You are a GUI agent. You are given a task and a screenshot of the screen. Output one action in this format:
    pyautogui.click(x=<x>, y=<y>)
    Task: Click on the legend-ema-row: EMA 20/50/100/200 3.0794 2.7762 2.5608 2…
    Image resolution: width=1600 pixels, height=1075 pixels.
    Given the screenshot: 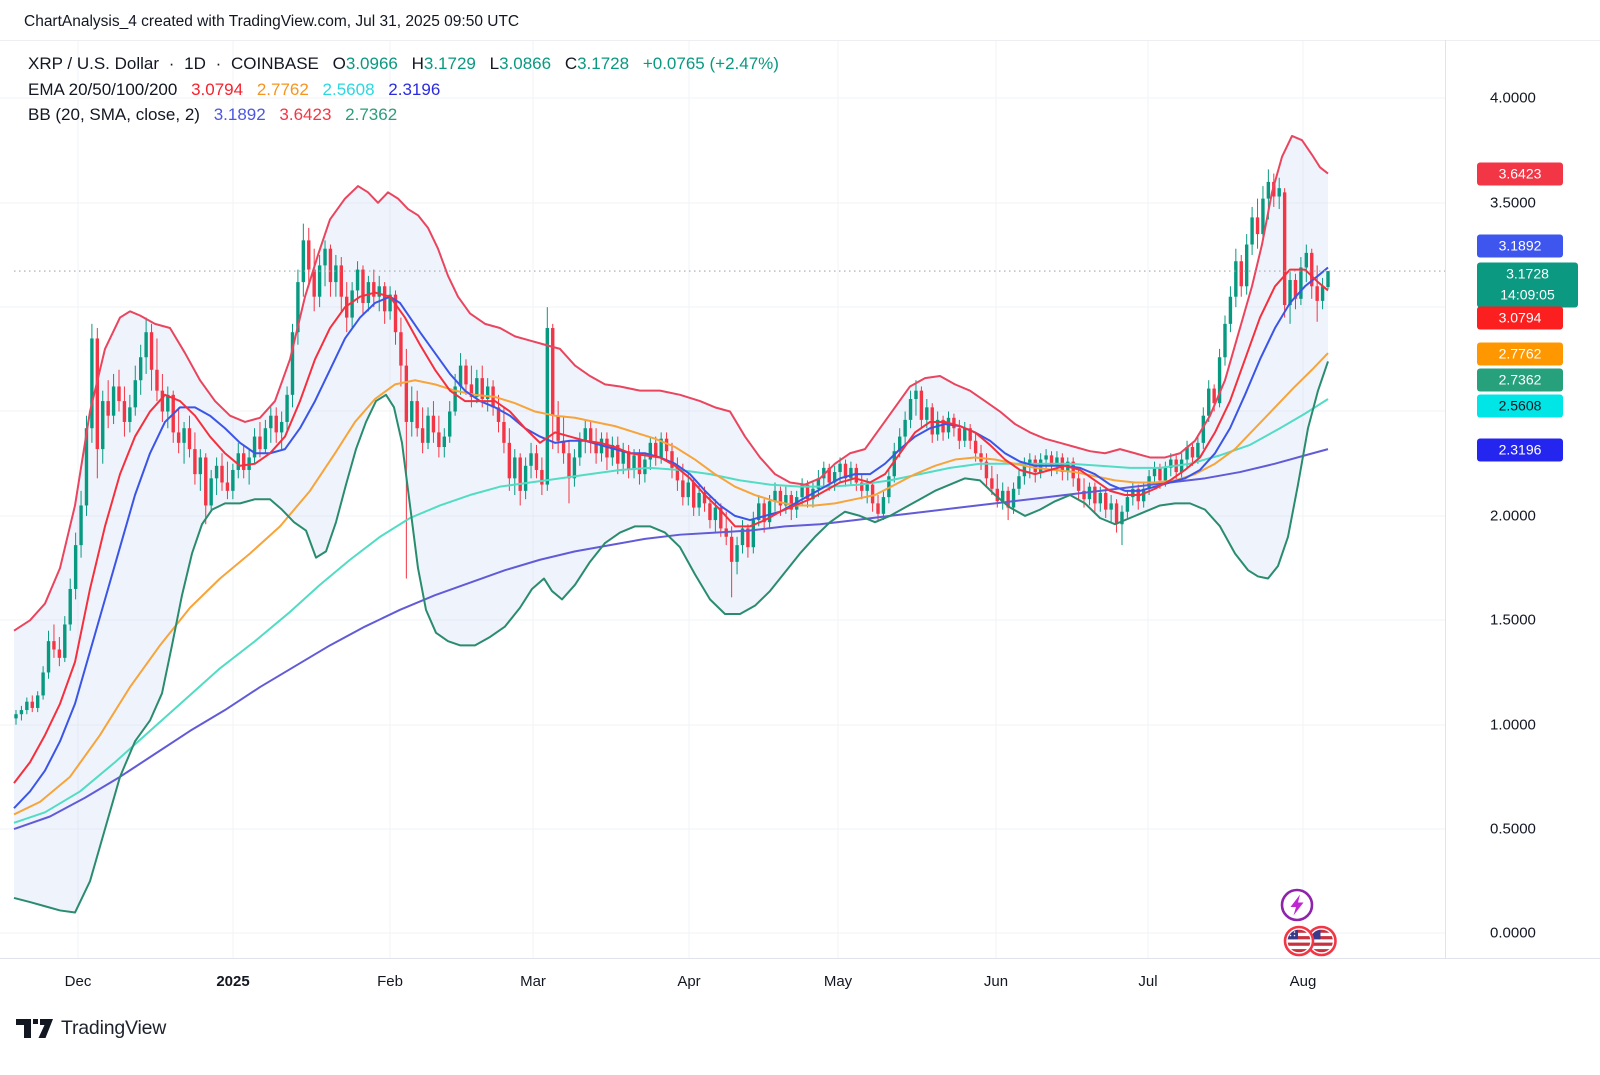 What is the action you would take?
    pyautogui.click(x=403, y=90)
    